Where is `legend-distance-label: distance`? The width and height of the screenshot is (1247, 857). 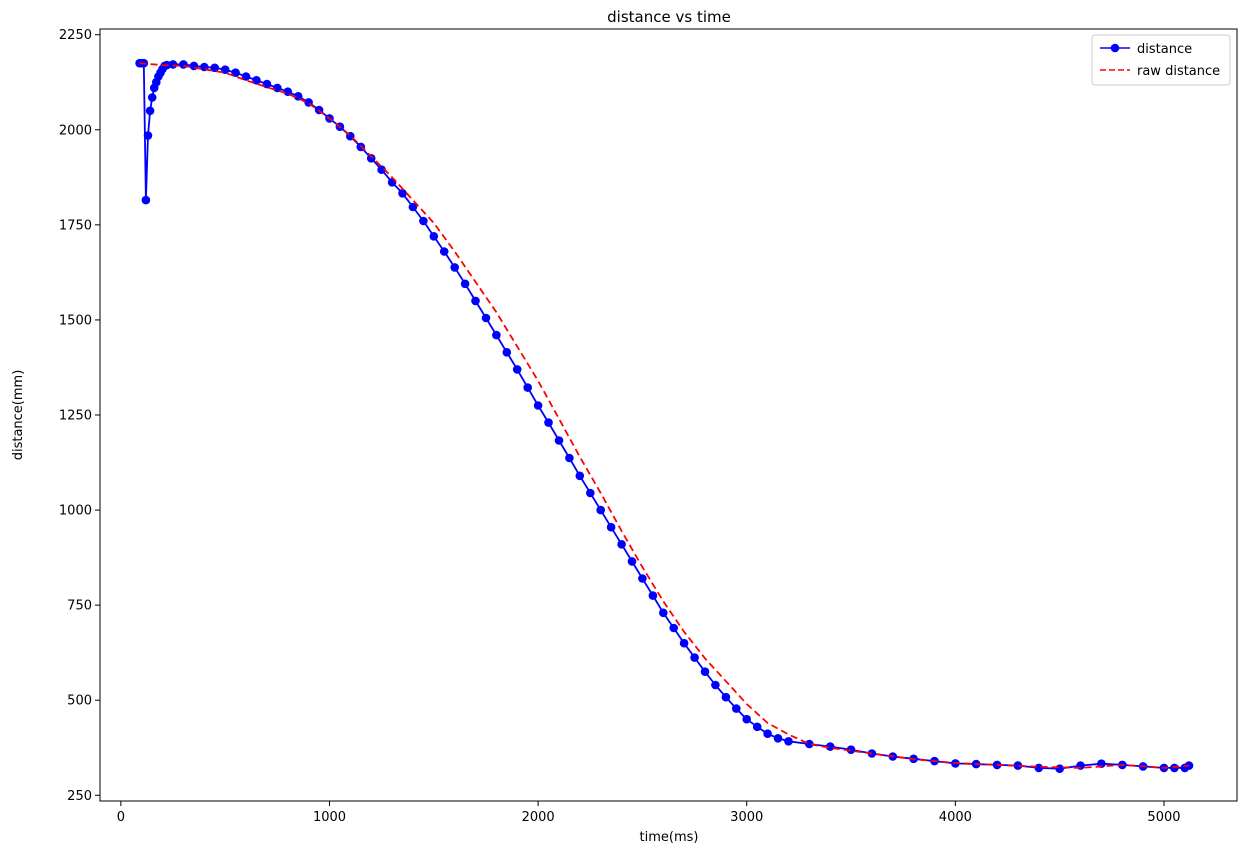 legend-distance-label: distance is located at coordinates (1164, 49).